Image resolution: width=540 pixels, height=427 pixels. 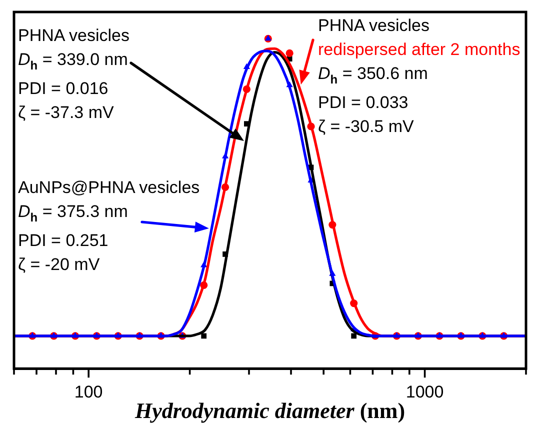 What do you see at coordinates (88, 392) in the screenshot?
I see `x-tick-label: 100` at bounding box center [88, 392].